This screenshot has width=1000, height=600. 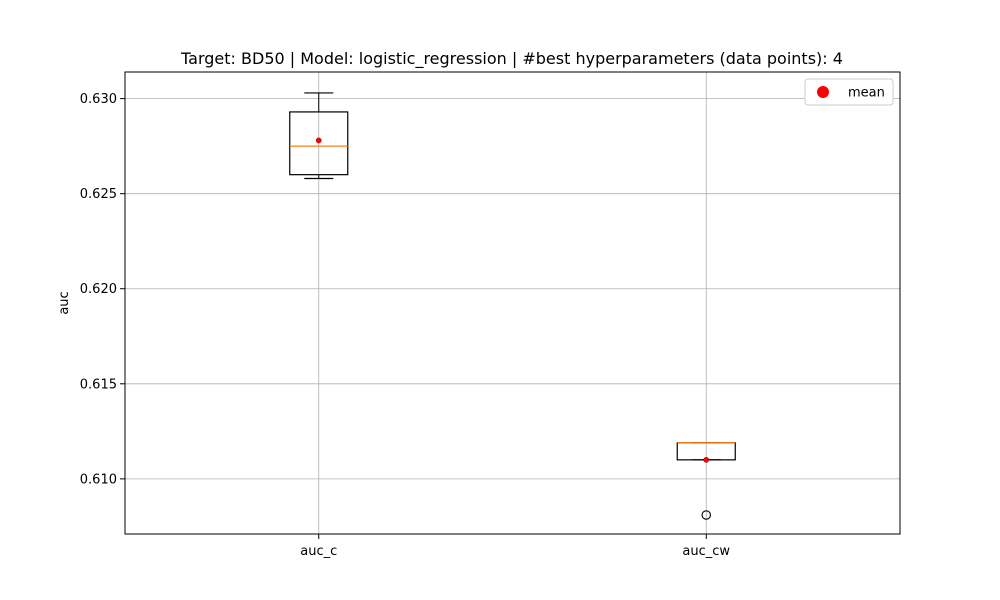 What do you see at coordinates (98, 99) in the screenshot?
I see `y-tick-label: 0.630` at bounding box center [98, 99].